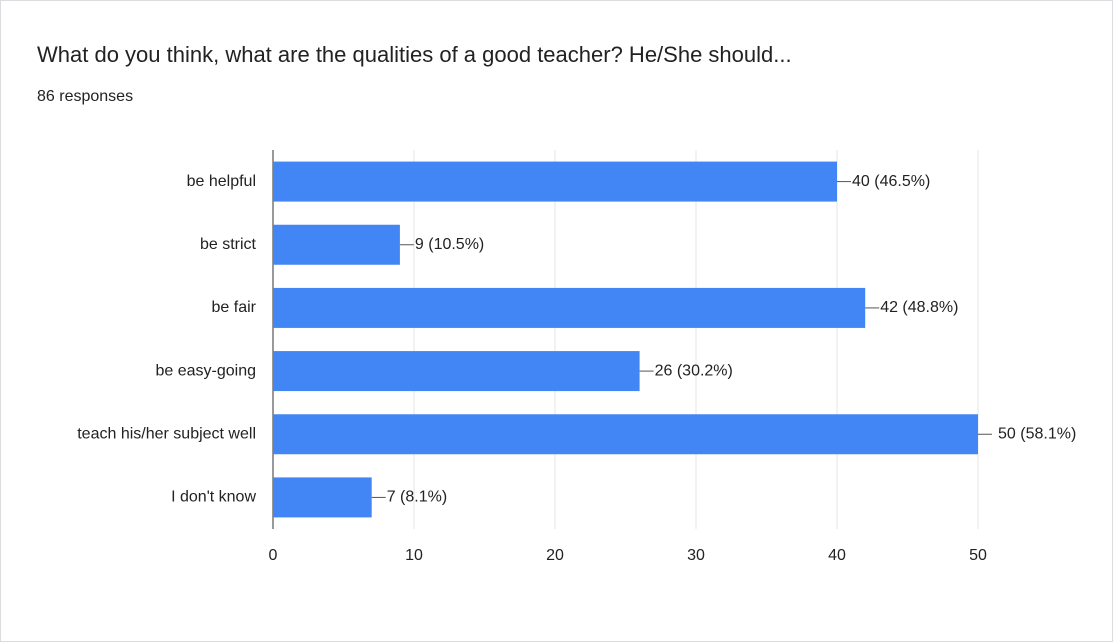 The height and width of the screenshot is (643, 1114). What do you see at coordinates (166, 433) in the screenshot?
I see `y-tick-label: teach his/her subject well` at bounding box center [166, 433].